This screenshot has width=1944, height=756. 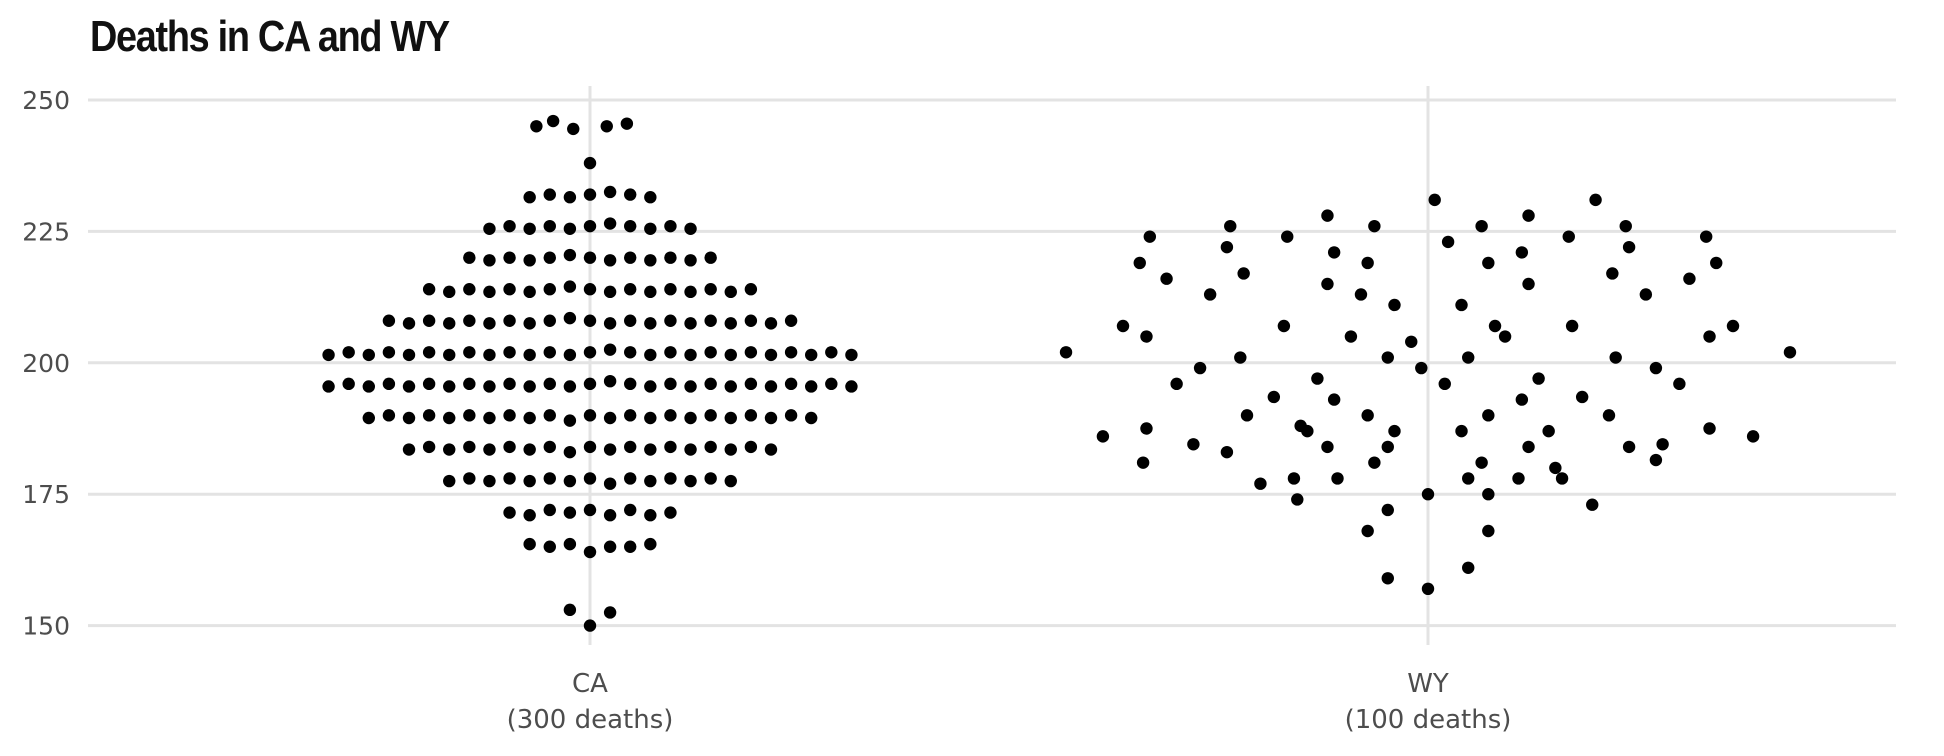 I want to click on y-tick-label: 175, so click(x=46, y=494).